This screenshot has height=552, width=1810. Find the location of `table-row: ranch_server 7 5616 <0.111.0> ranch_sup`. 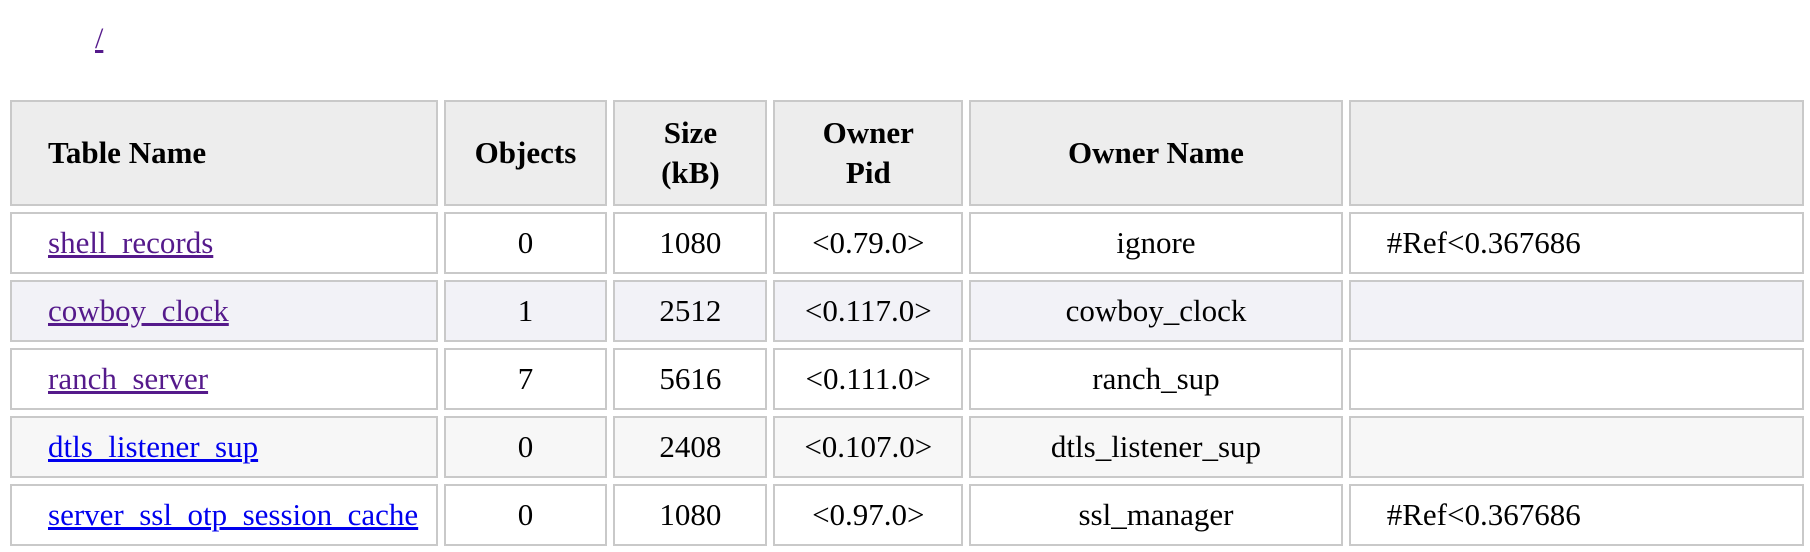

table-row: ranch_server 7 5616 <0.111.0> ranch_sup is located at coordinates (907, 379).